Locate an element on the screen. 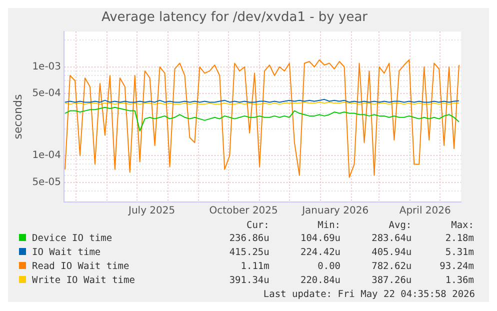  y-tick-label: 1e-04 is located at coordinates (47, 156).